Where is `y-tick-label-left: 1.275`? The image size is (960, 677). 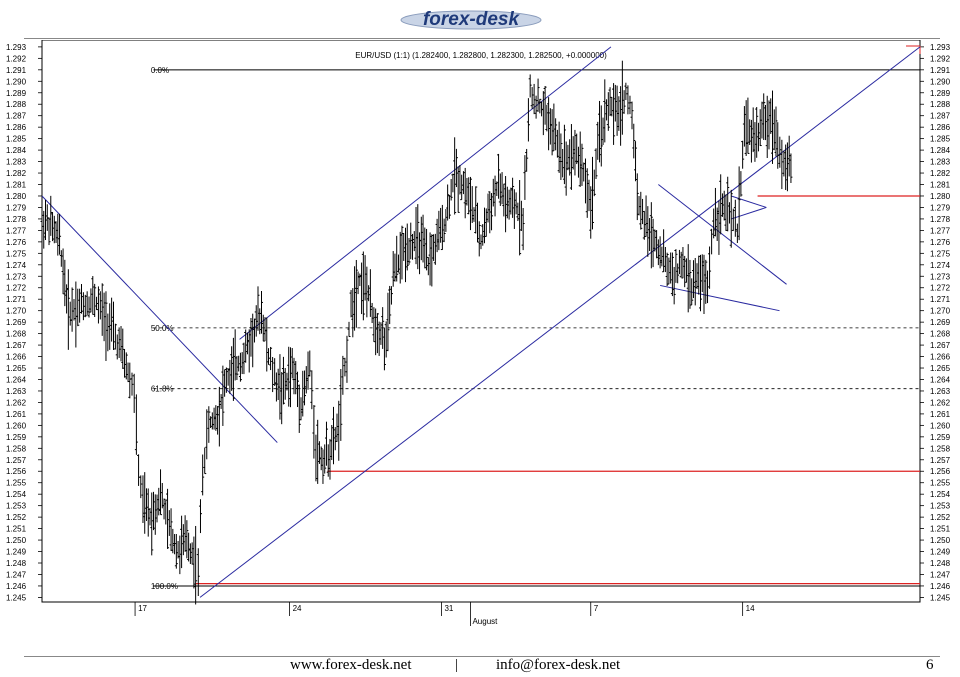
y-tick-label-left: 1.275 is located at coordinates (16, 253).